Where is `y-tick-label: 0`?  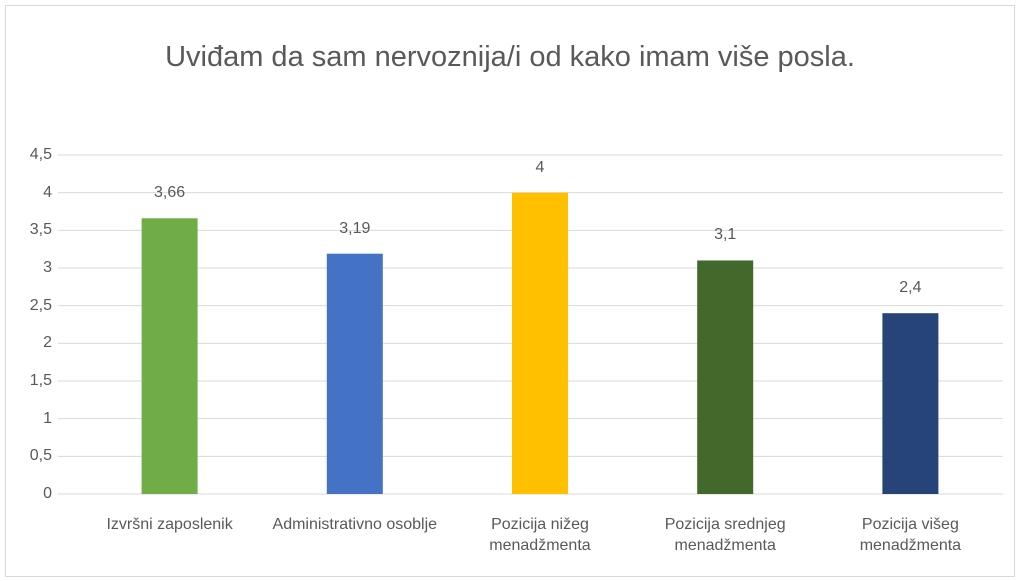 y-tick-label: 0 is located at coordinates (47, 493).